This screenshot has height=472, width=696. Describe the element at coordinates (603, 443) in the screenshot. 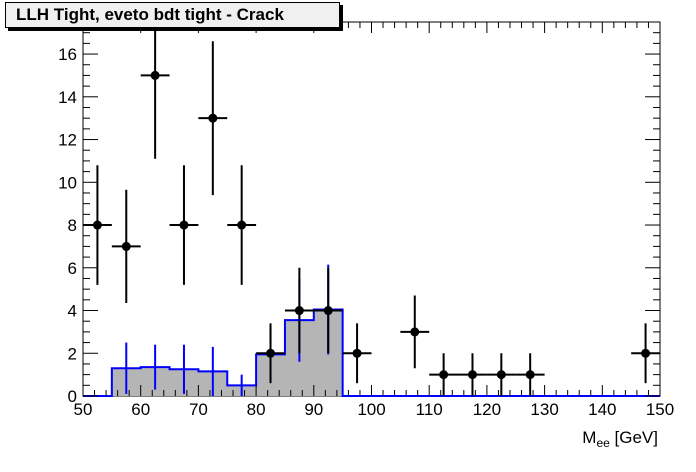

I see `x-axis-title-sub: ee` at that location.